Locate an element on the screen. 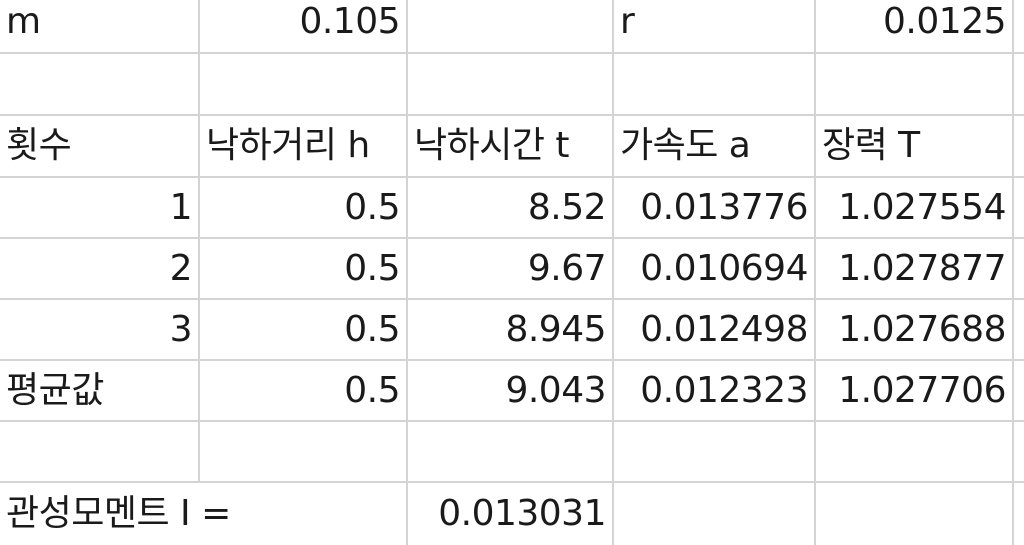 The width and height of the screenshot is (1024, 545). time-cell: 9.67 is located at coordinates (511, 269).